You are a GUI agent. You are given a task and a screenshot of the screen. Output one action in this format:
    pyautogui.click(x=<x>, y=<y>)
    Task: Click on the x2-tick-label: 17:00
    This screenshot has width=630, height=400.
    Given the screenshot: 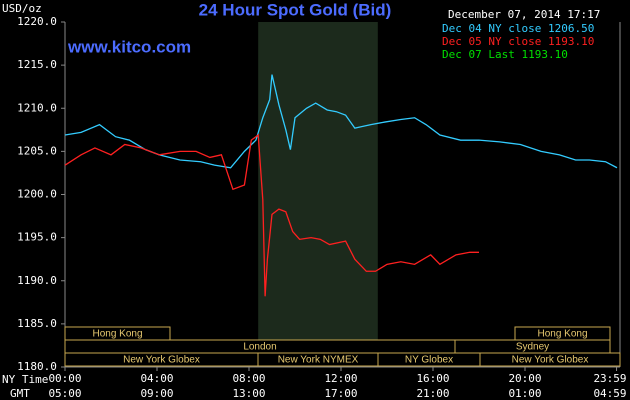 What is the action you would take?
    pyautogui.click(x=340, y=393)
    